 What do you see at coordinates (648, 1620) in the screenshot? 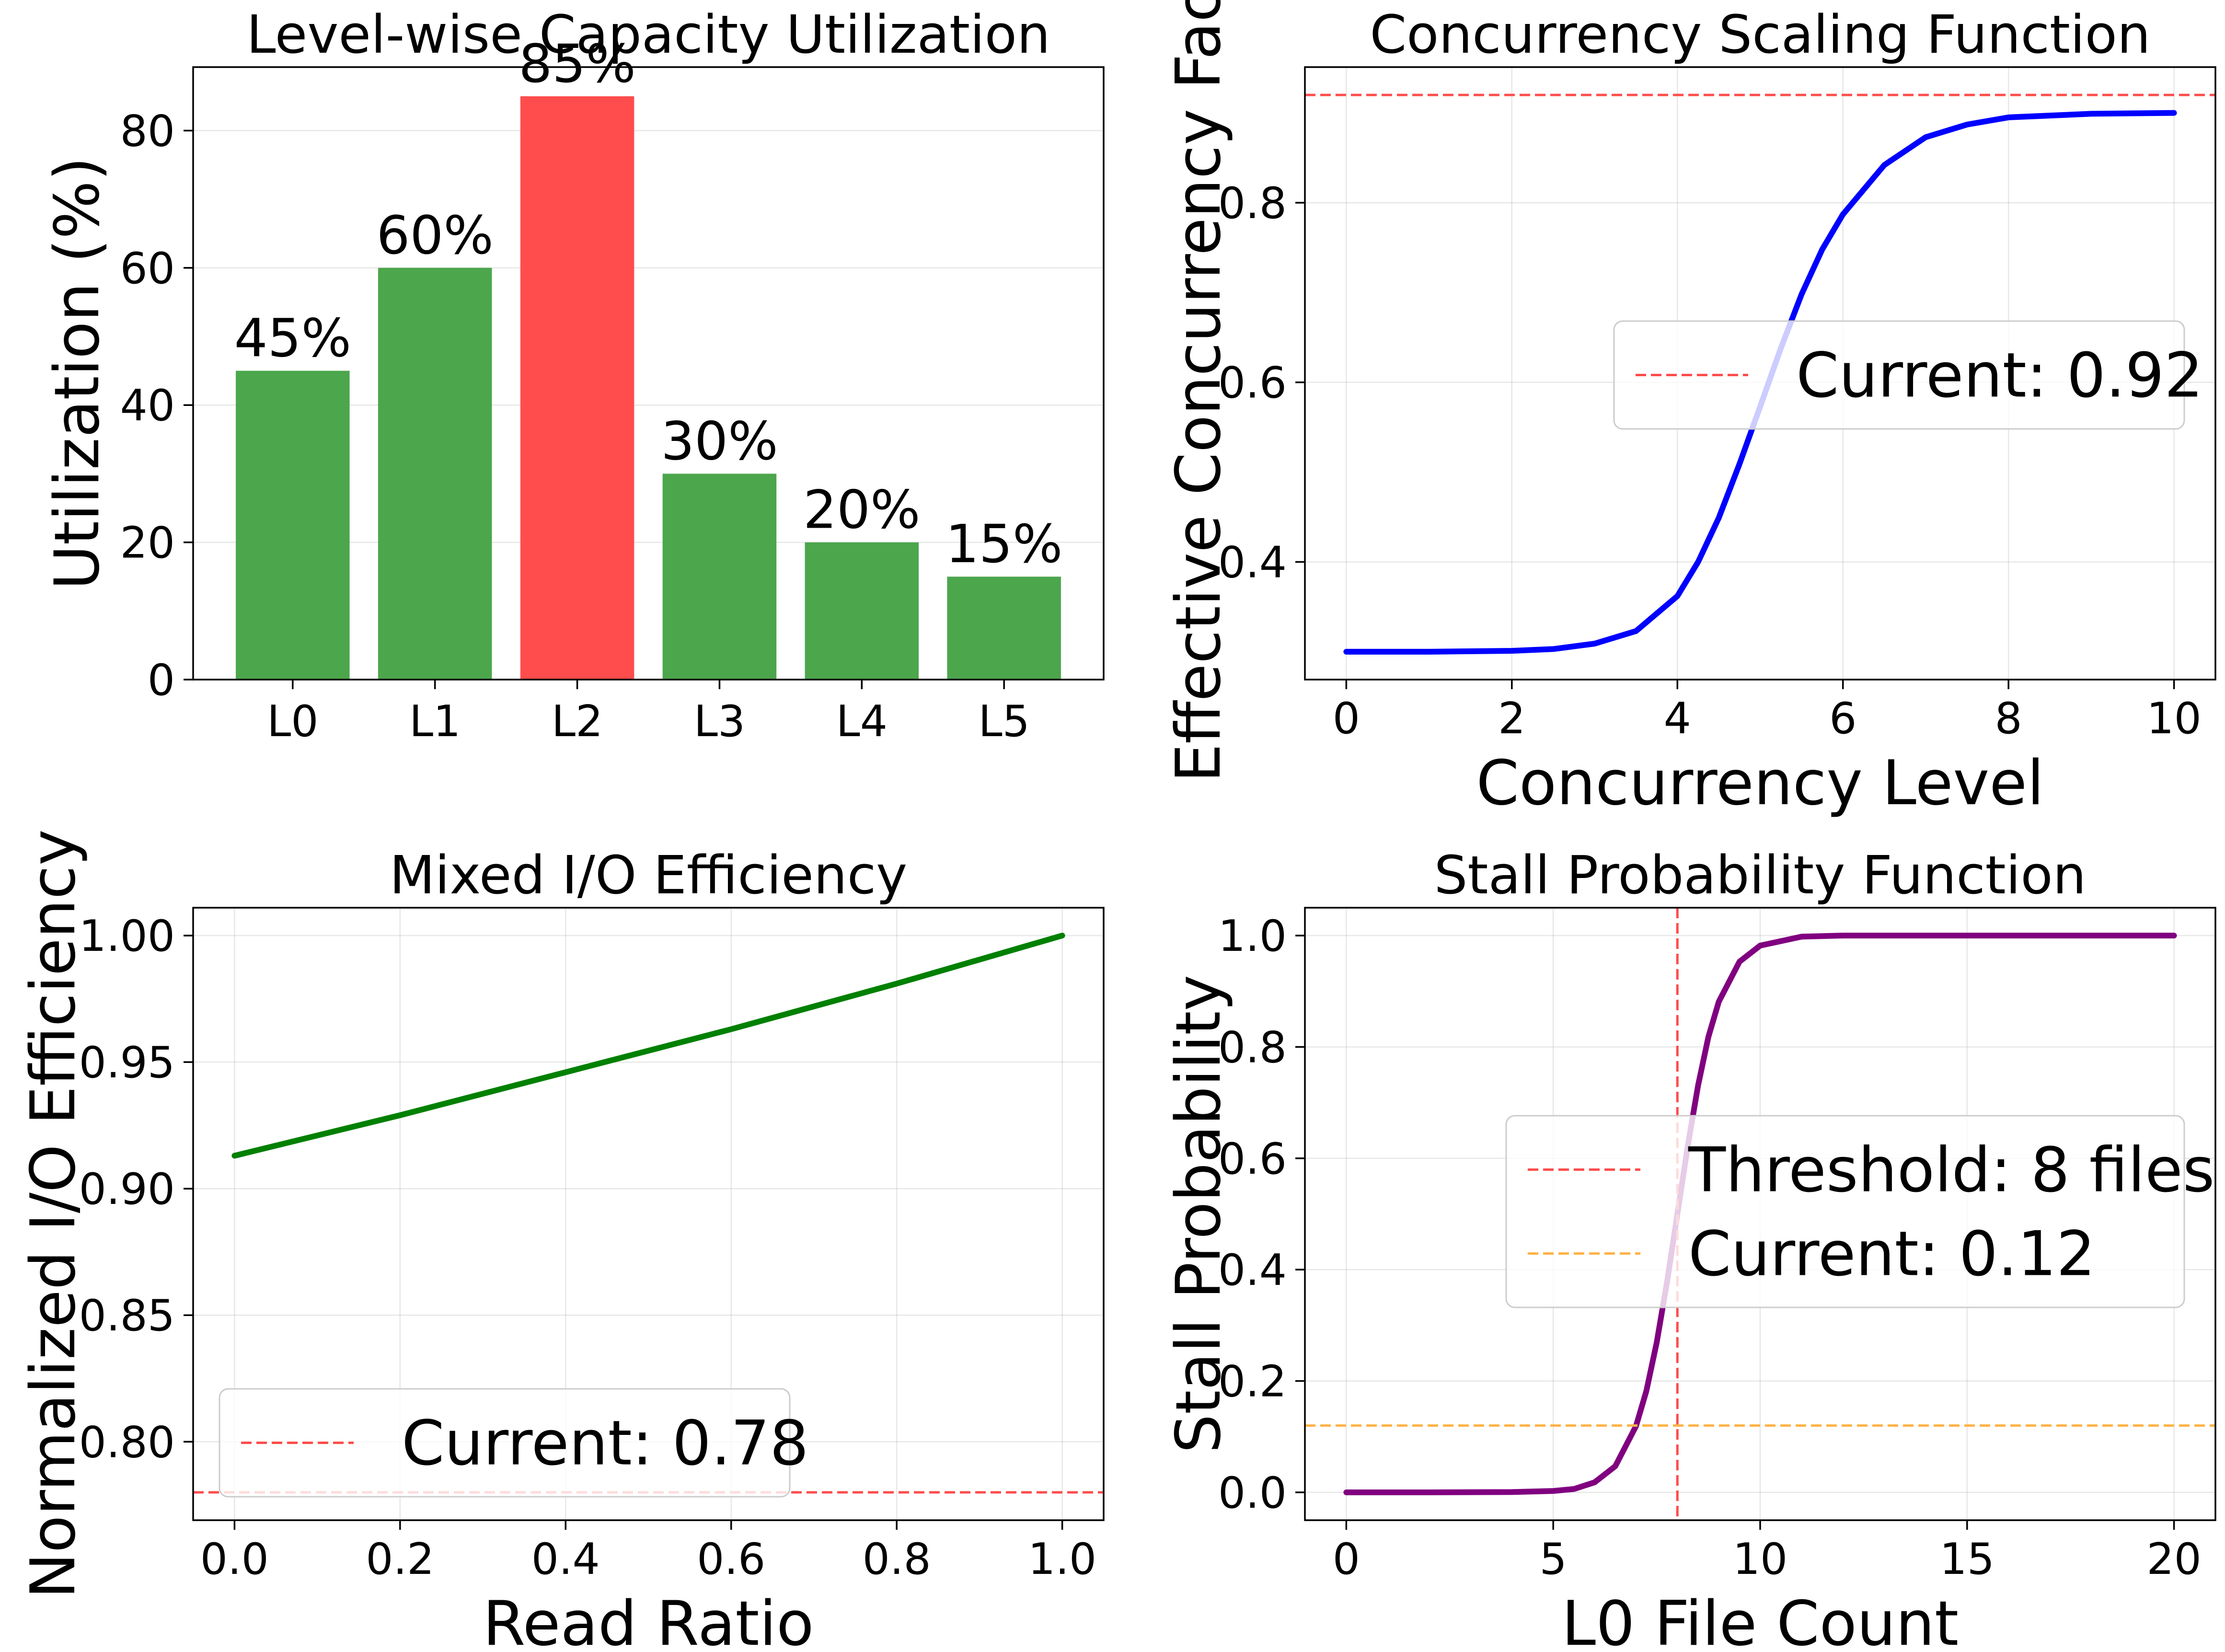
I see `x-axis-label: Read Ratio` at bounding box center [648, 1620].